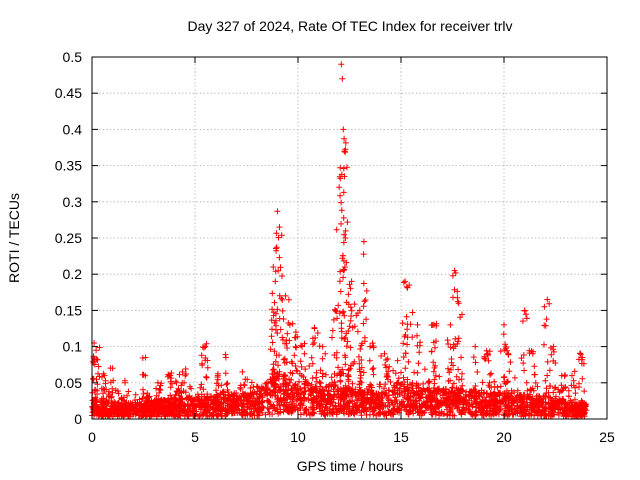 This screenshot has width=640, height=480. What do you see at coordinates (73, 57) in the screenshot?
I see `y-tick-label: 0.5` at bounding box center [73, 57].